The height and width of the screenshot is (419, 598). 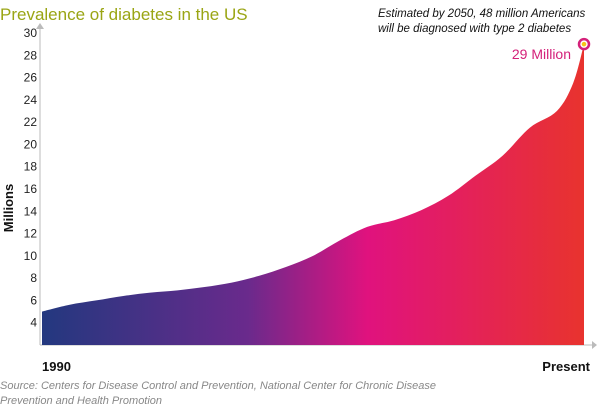 What do you see at coordinates (584, 44) in the screenshot?
I see `endpoint-marker-center` at bounding box center [584, 44].